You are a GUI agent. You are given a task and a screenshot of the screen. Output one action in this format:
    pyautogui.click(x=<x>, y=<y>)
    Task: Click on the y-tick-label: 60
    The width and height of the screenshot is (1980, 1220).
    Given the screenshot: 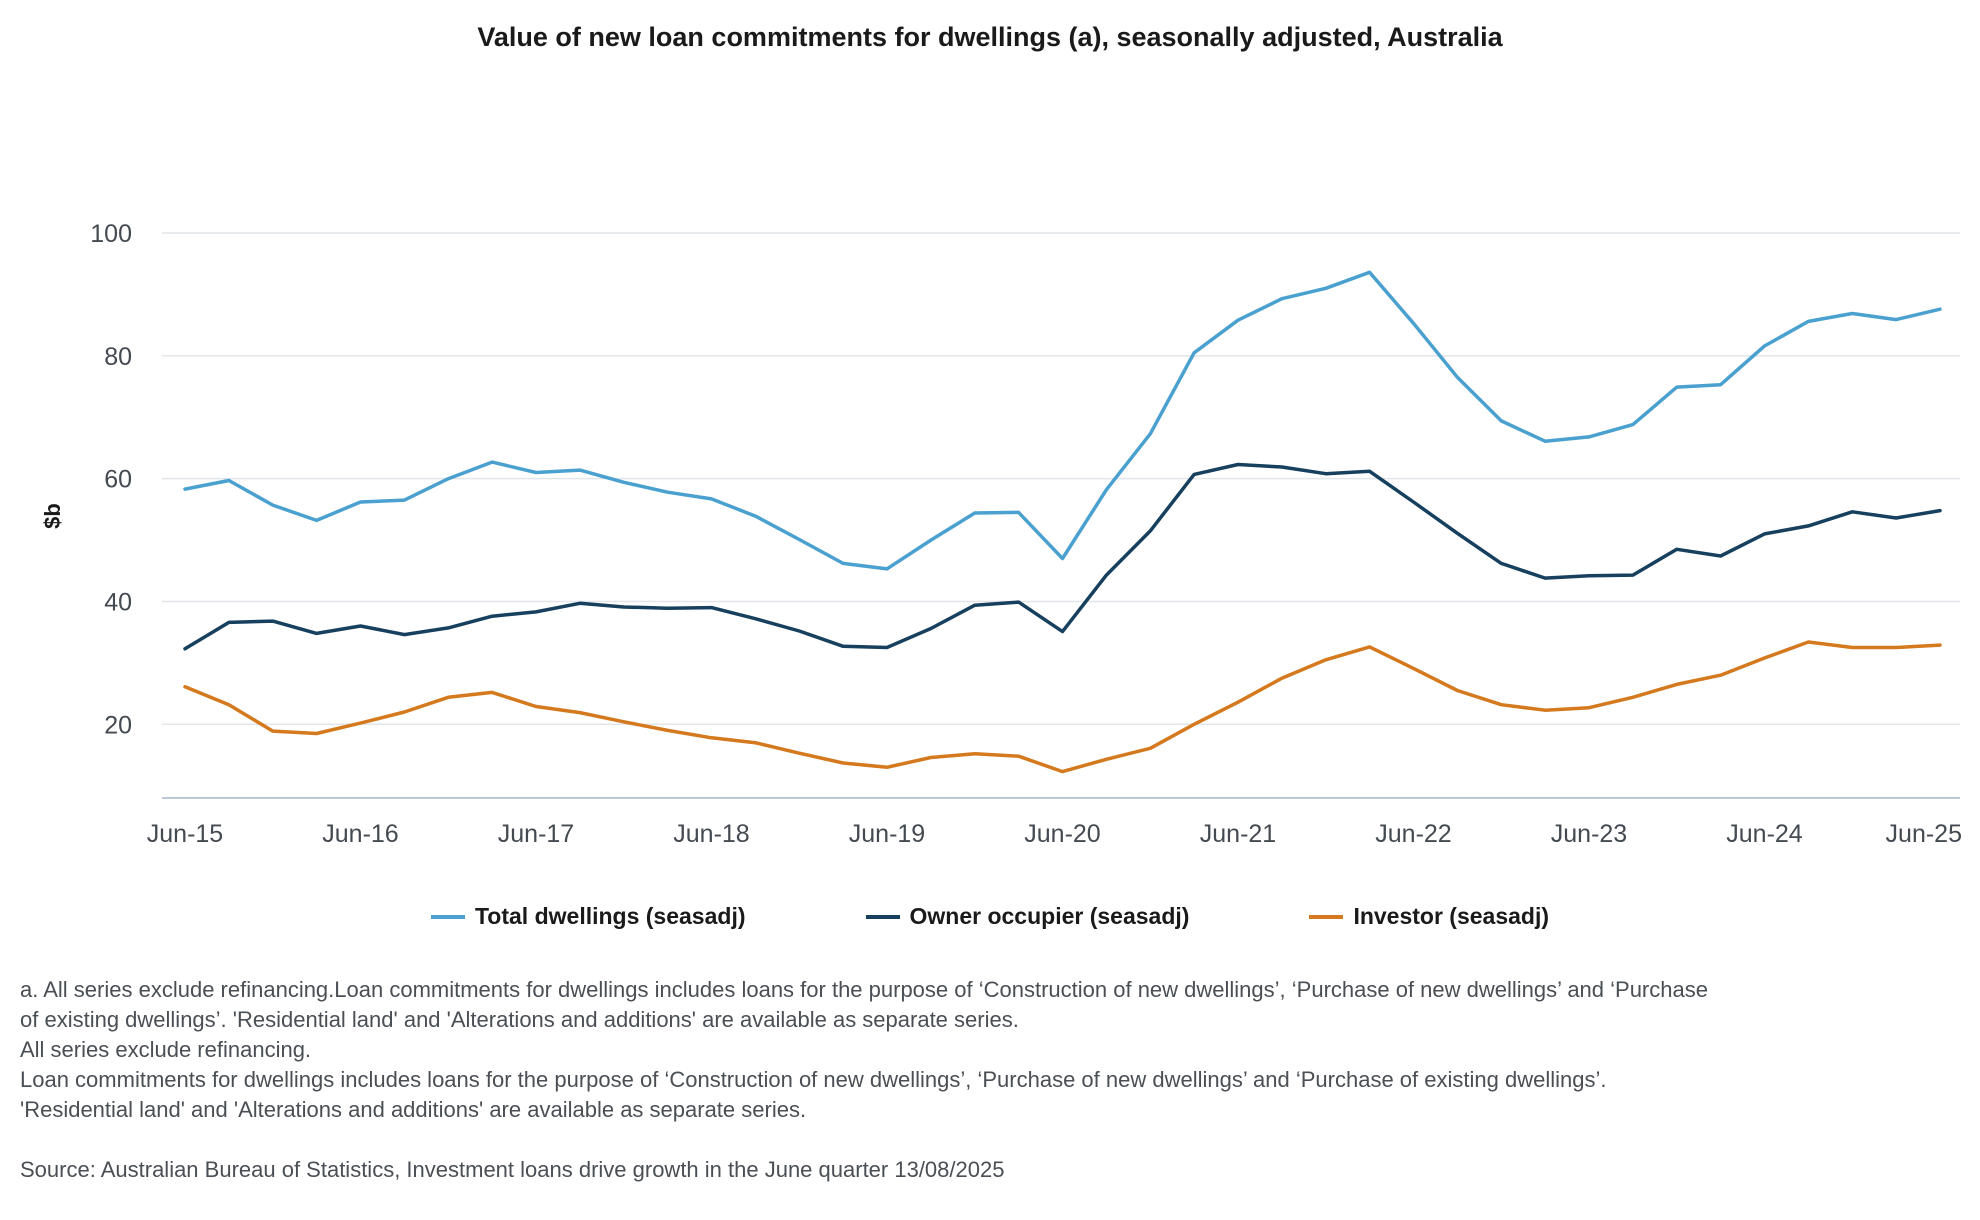 What is the action you would take?
    pyautogui.click(x=118, y=480)
    